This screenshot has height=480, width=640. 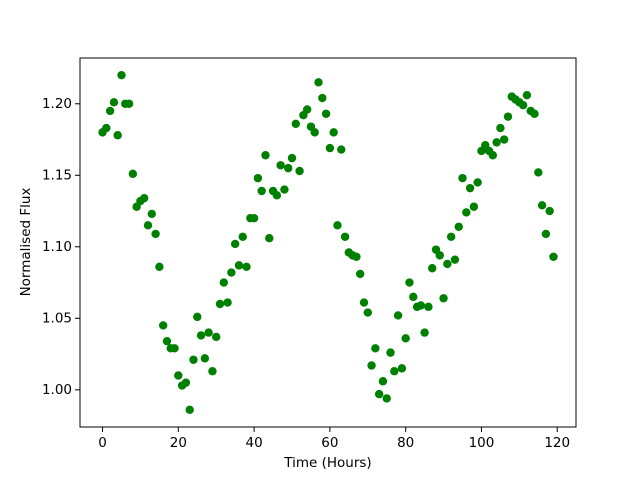 I want to click on x-tick-label: 20, so click(x=178, y=443).